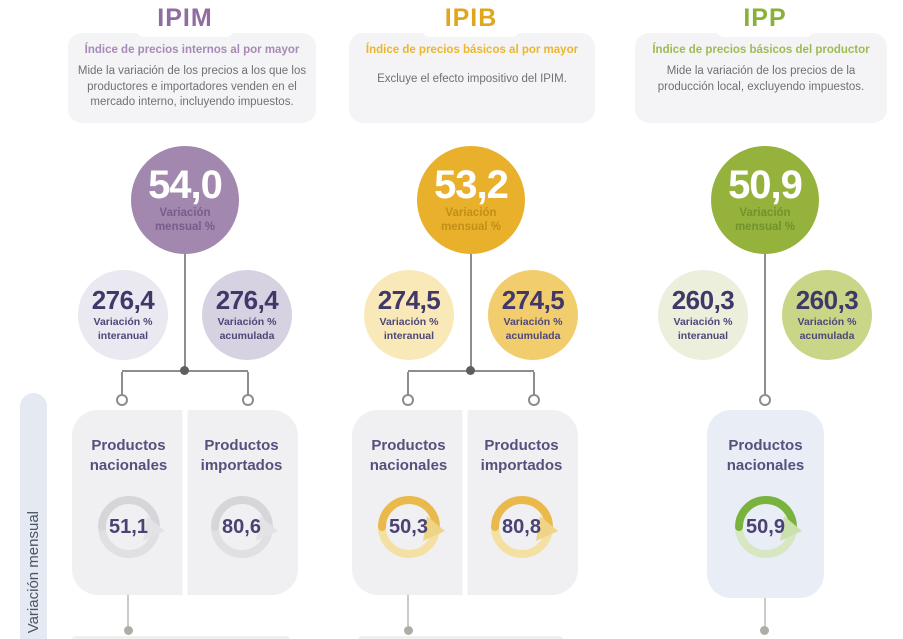 Image resolution: width=903 pixels, height=639 pixels. I want to click on ipib-connector-line, so click(471, 311).